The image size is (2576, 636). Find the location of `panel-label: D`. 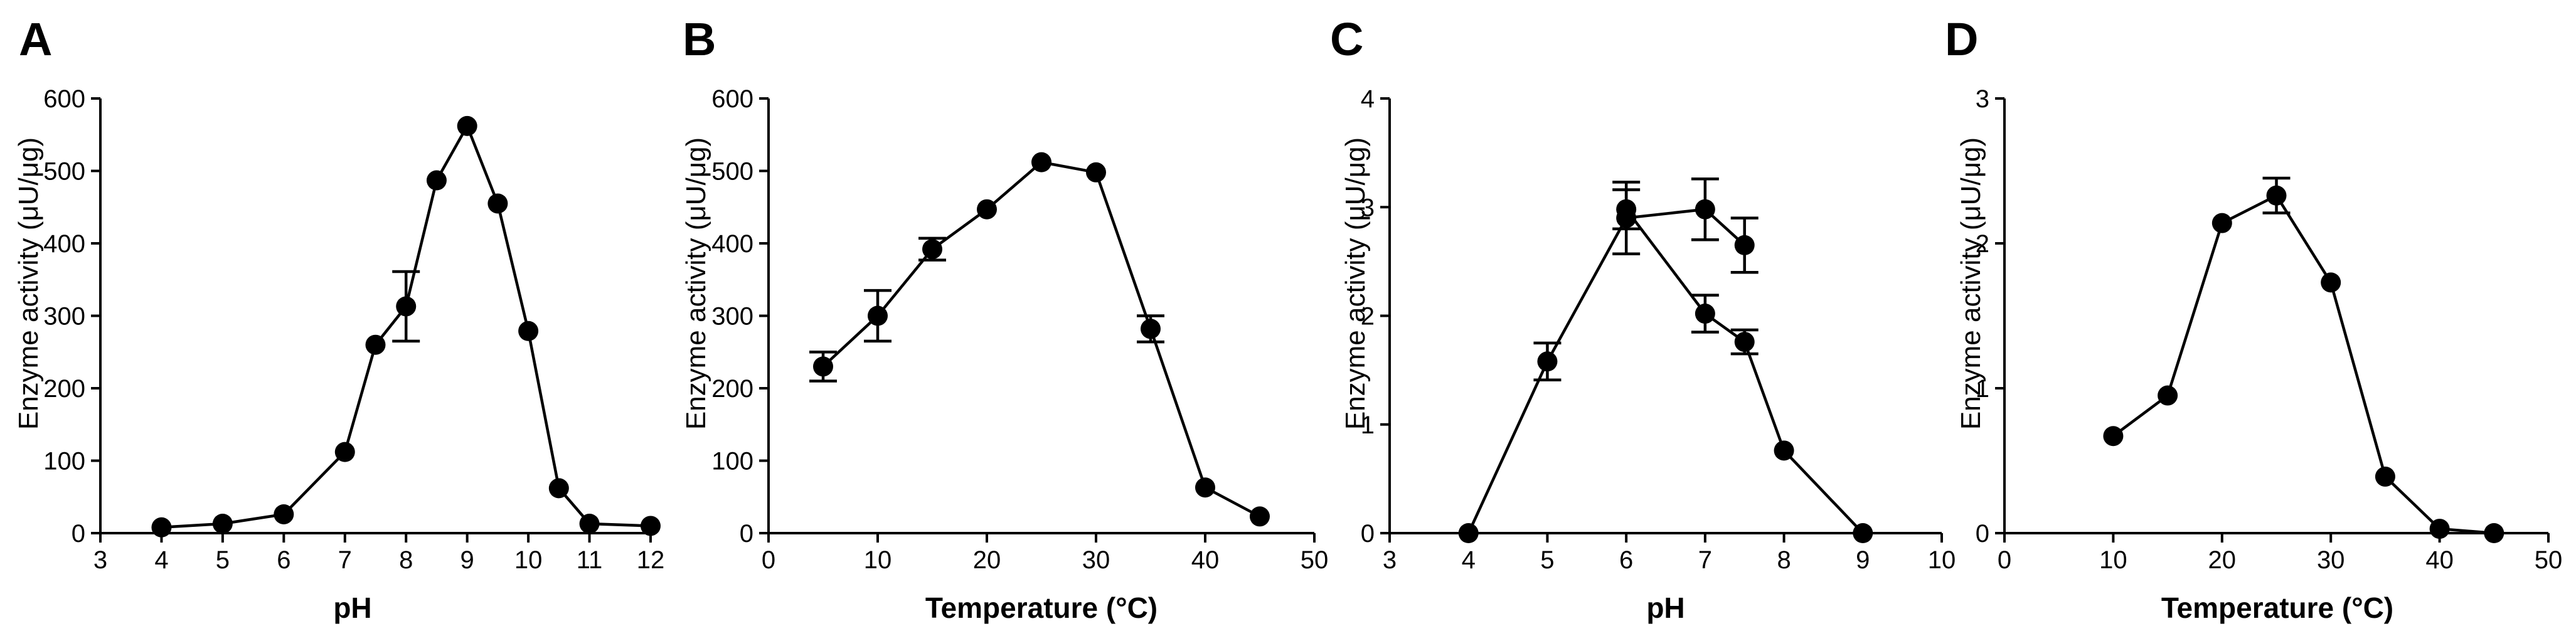

panel-label: D is located at coordinates (1962, 39).